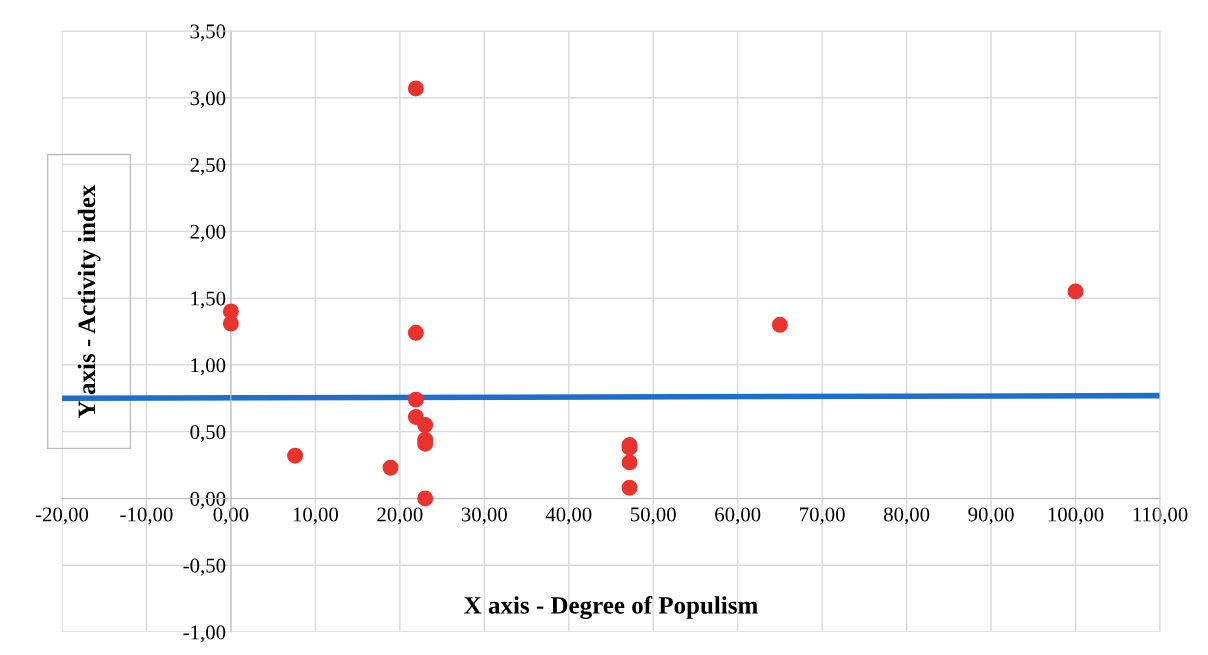 This screenshot has height=655, width=1208. I want to click on x-tick-label: 10,00, so click(316, 516).